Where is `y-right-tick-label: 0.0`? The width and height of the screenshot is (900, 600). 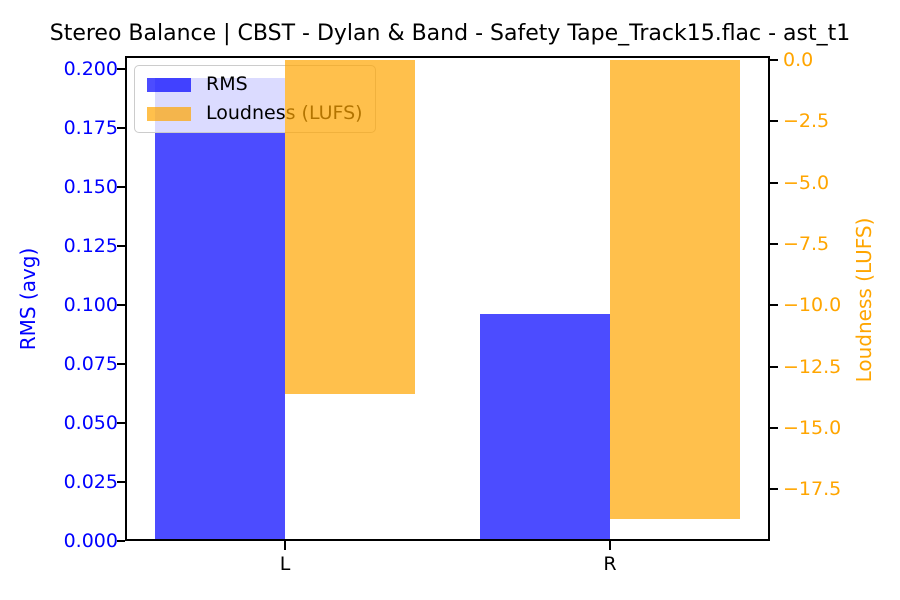 y-right-tick-label: 0.0 is located at coordinates (798, 59).